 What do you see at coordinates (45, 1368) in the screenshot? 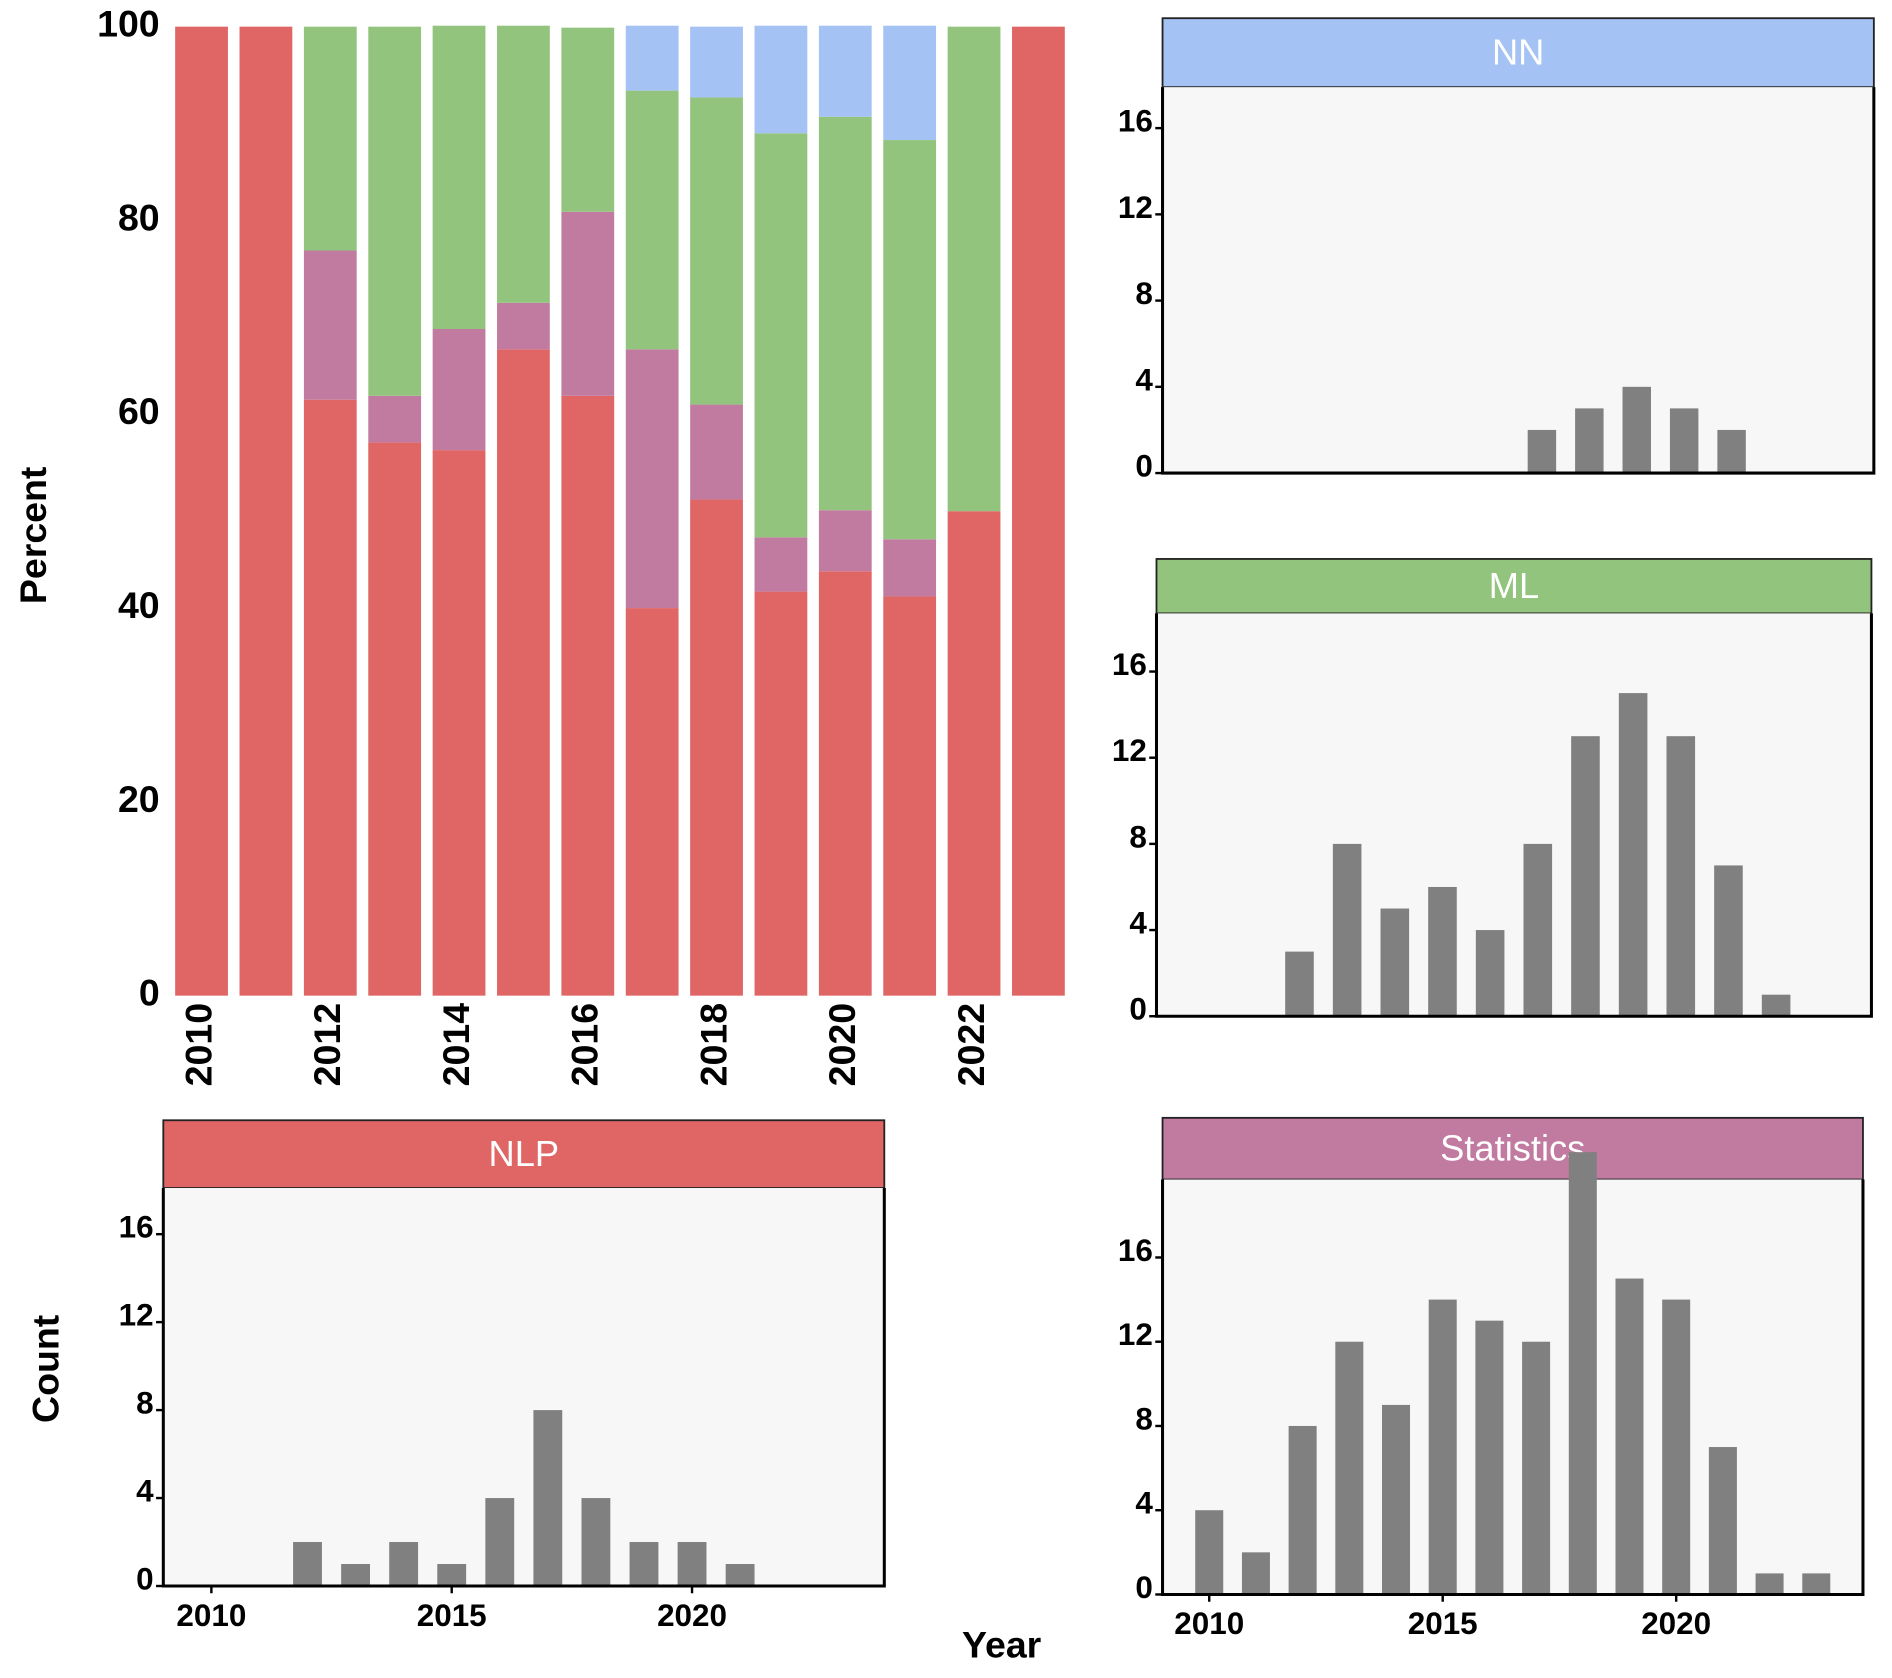
I see `y-axis-label: Count` at bounding box center [45, 1368].